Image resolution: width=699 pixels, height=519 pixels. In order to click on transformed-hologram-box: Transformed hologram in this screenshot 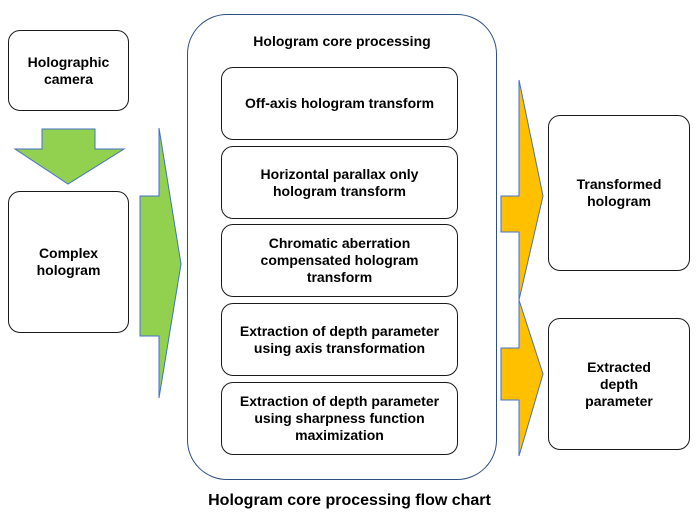, I will do `click(619, 193)`.